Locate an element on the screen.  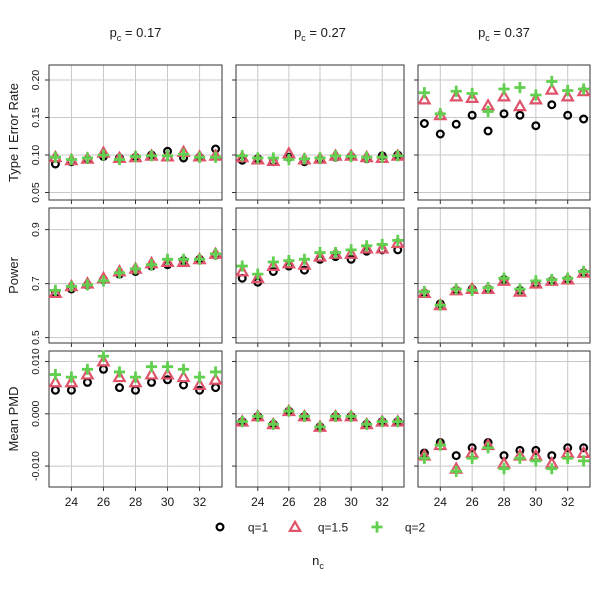
x-tick-label: 32 is located at coordinates (568, 502).